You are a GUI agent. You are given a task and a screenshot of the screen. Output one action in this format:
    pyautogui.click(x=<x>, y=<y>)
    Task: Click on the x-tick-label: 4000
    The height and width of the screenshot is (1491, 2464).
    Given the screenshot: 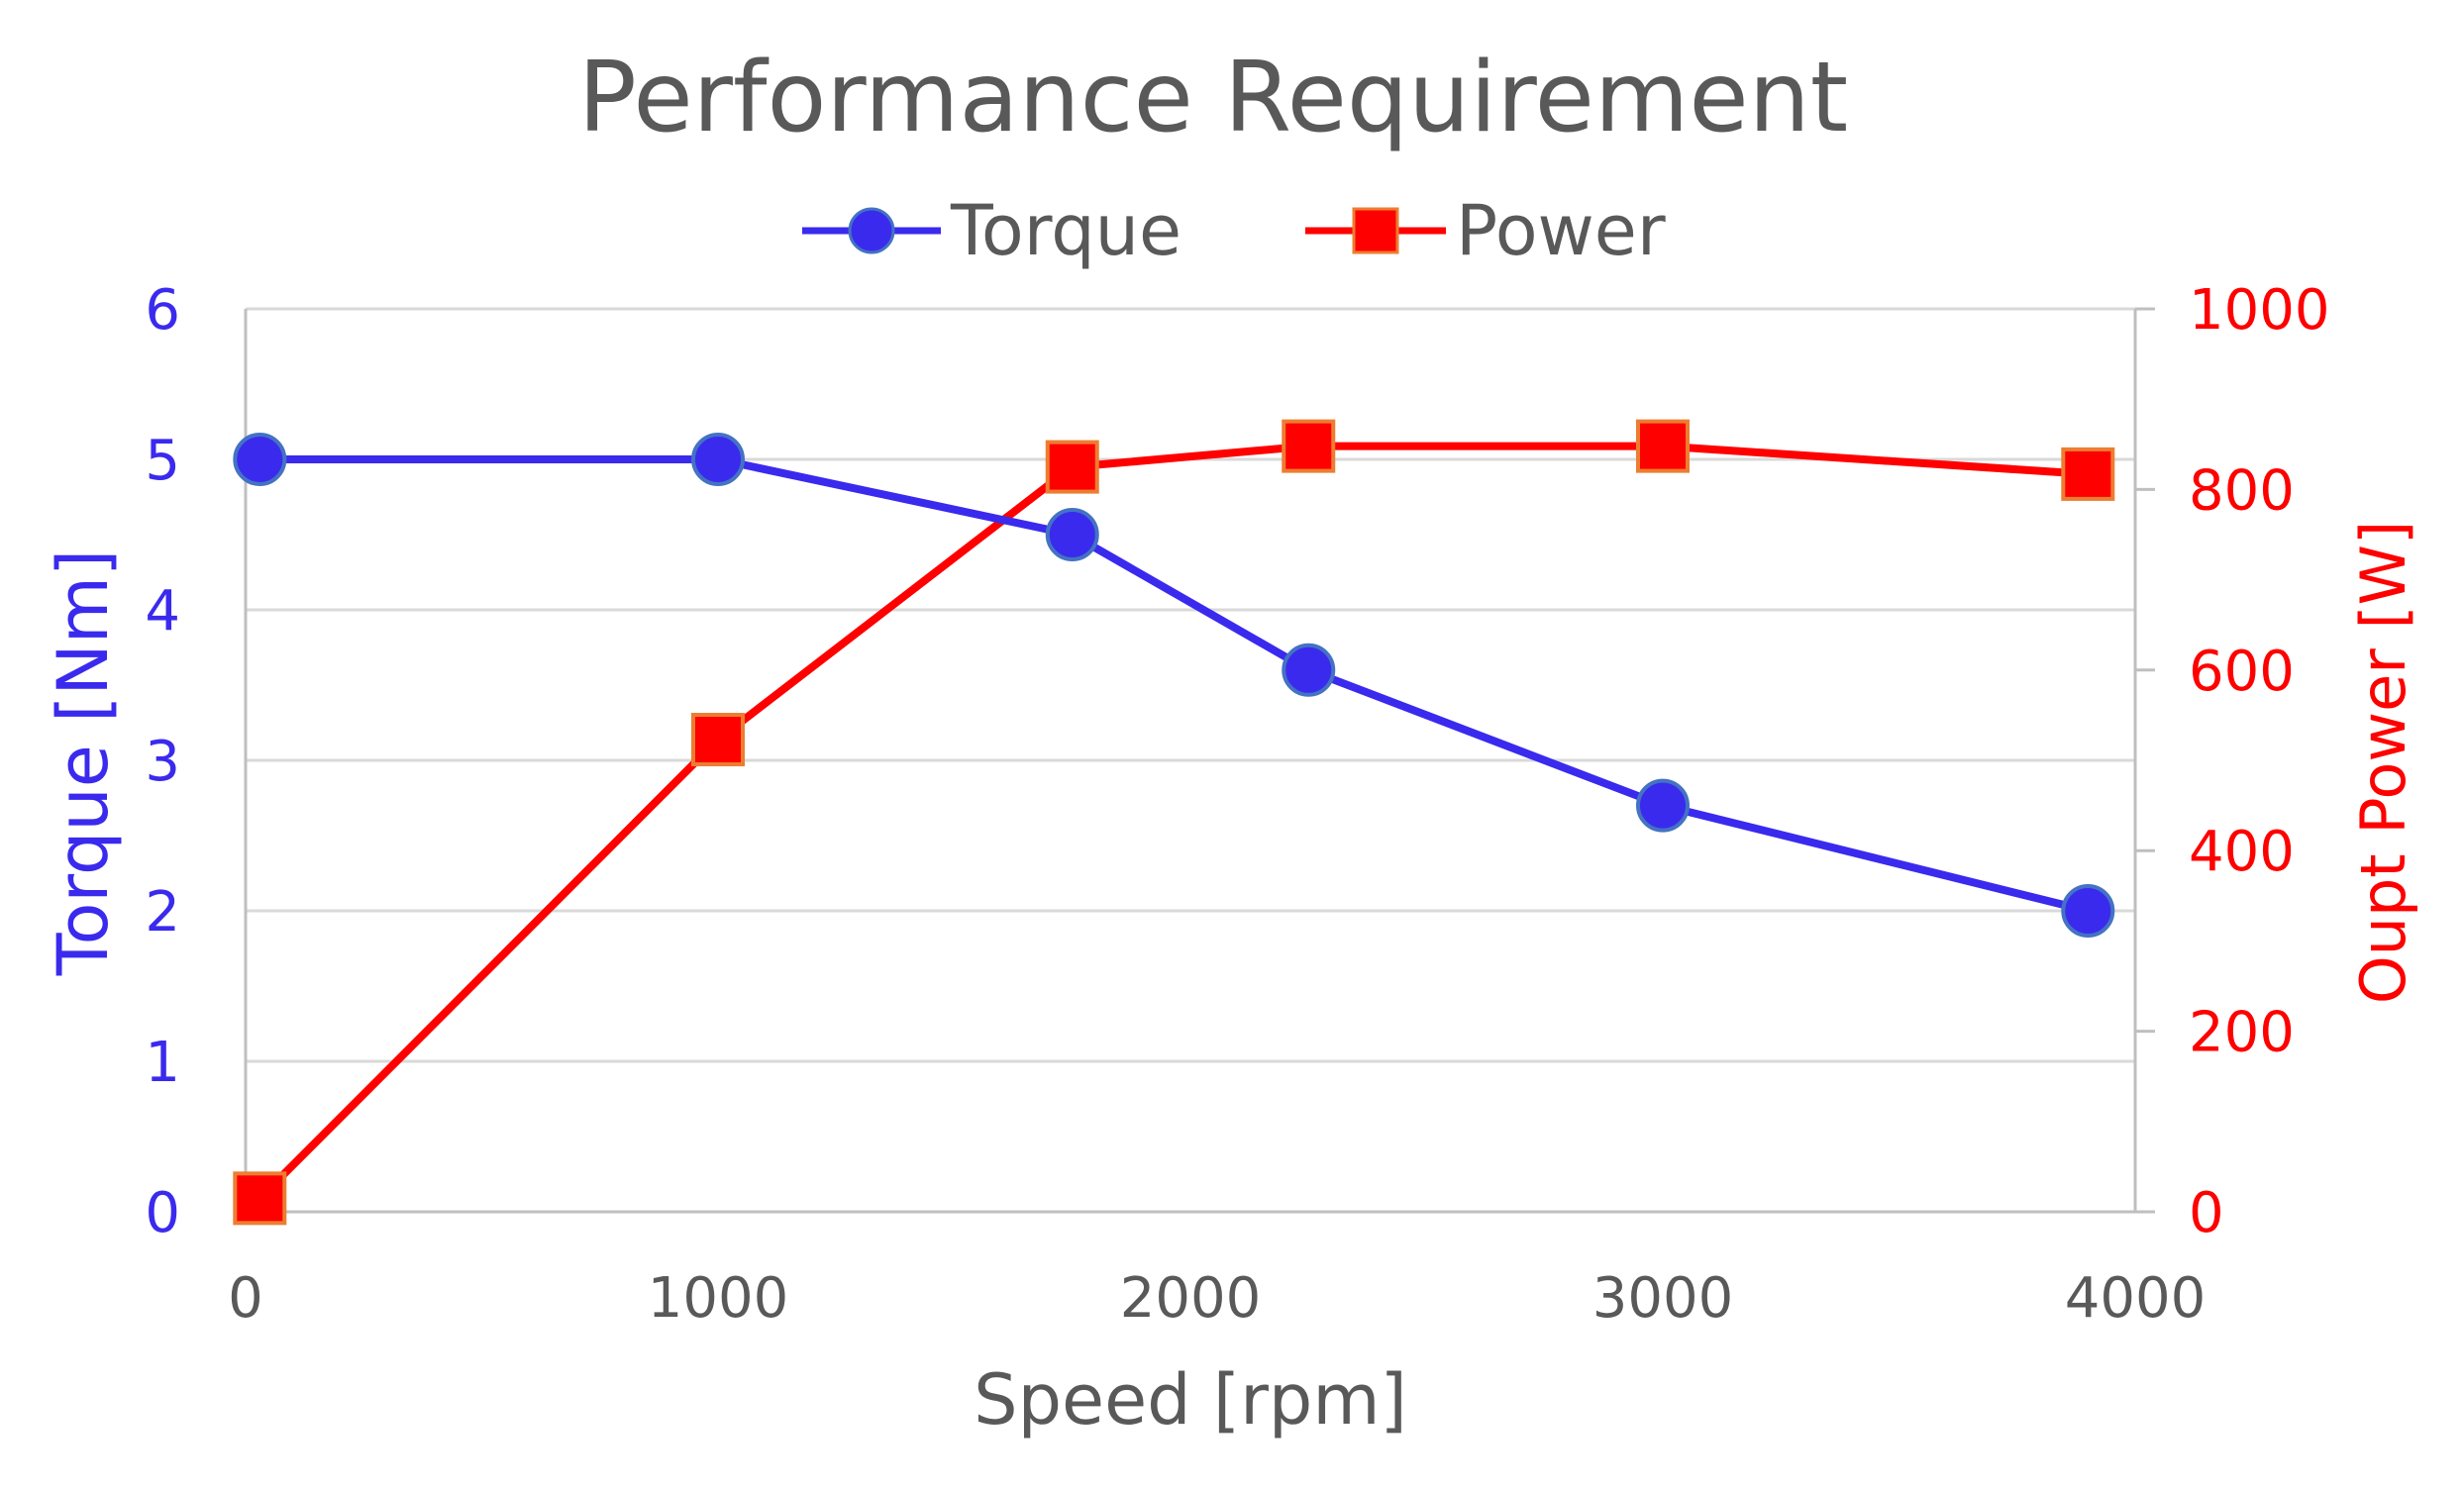 What is the action you would take?
    pyautogui.click(x=2136, y=1298)
    